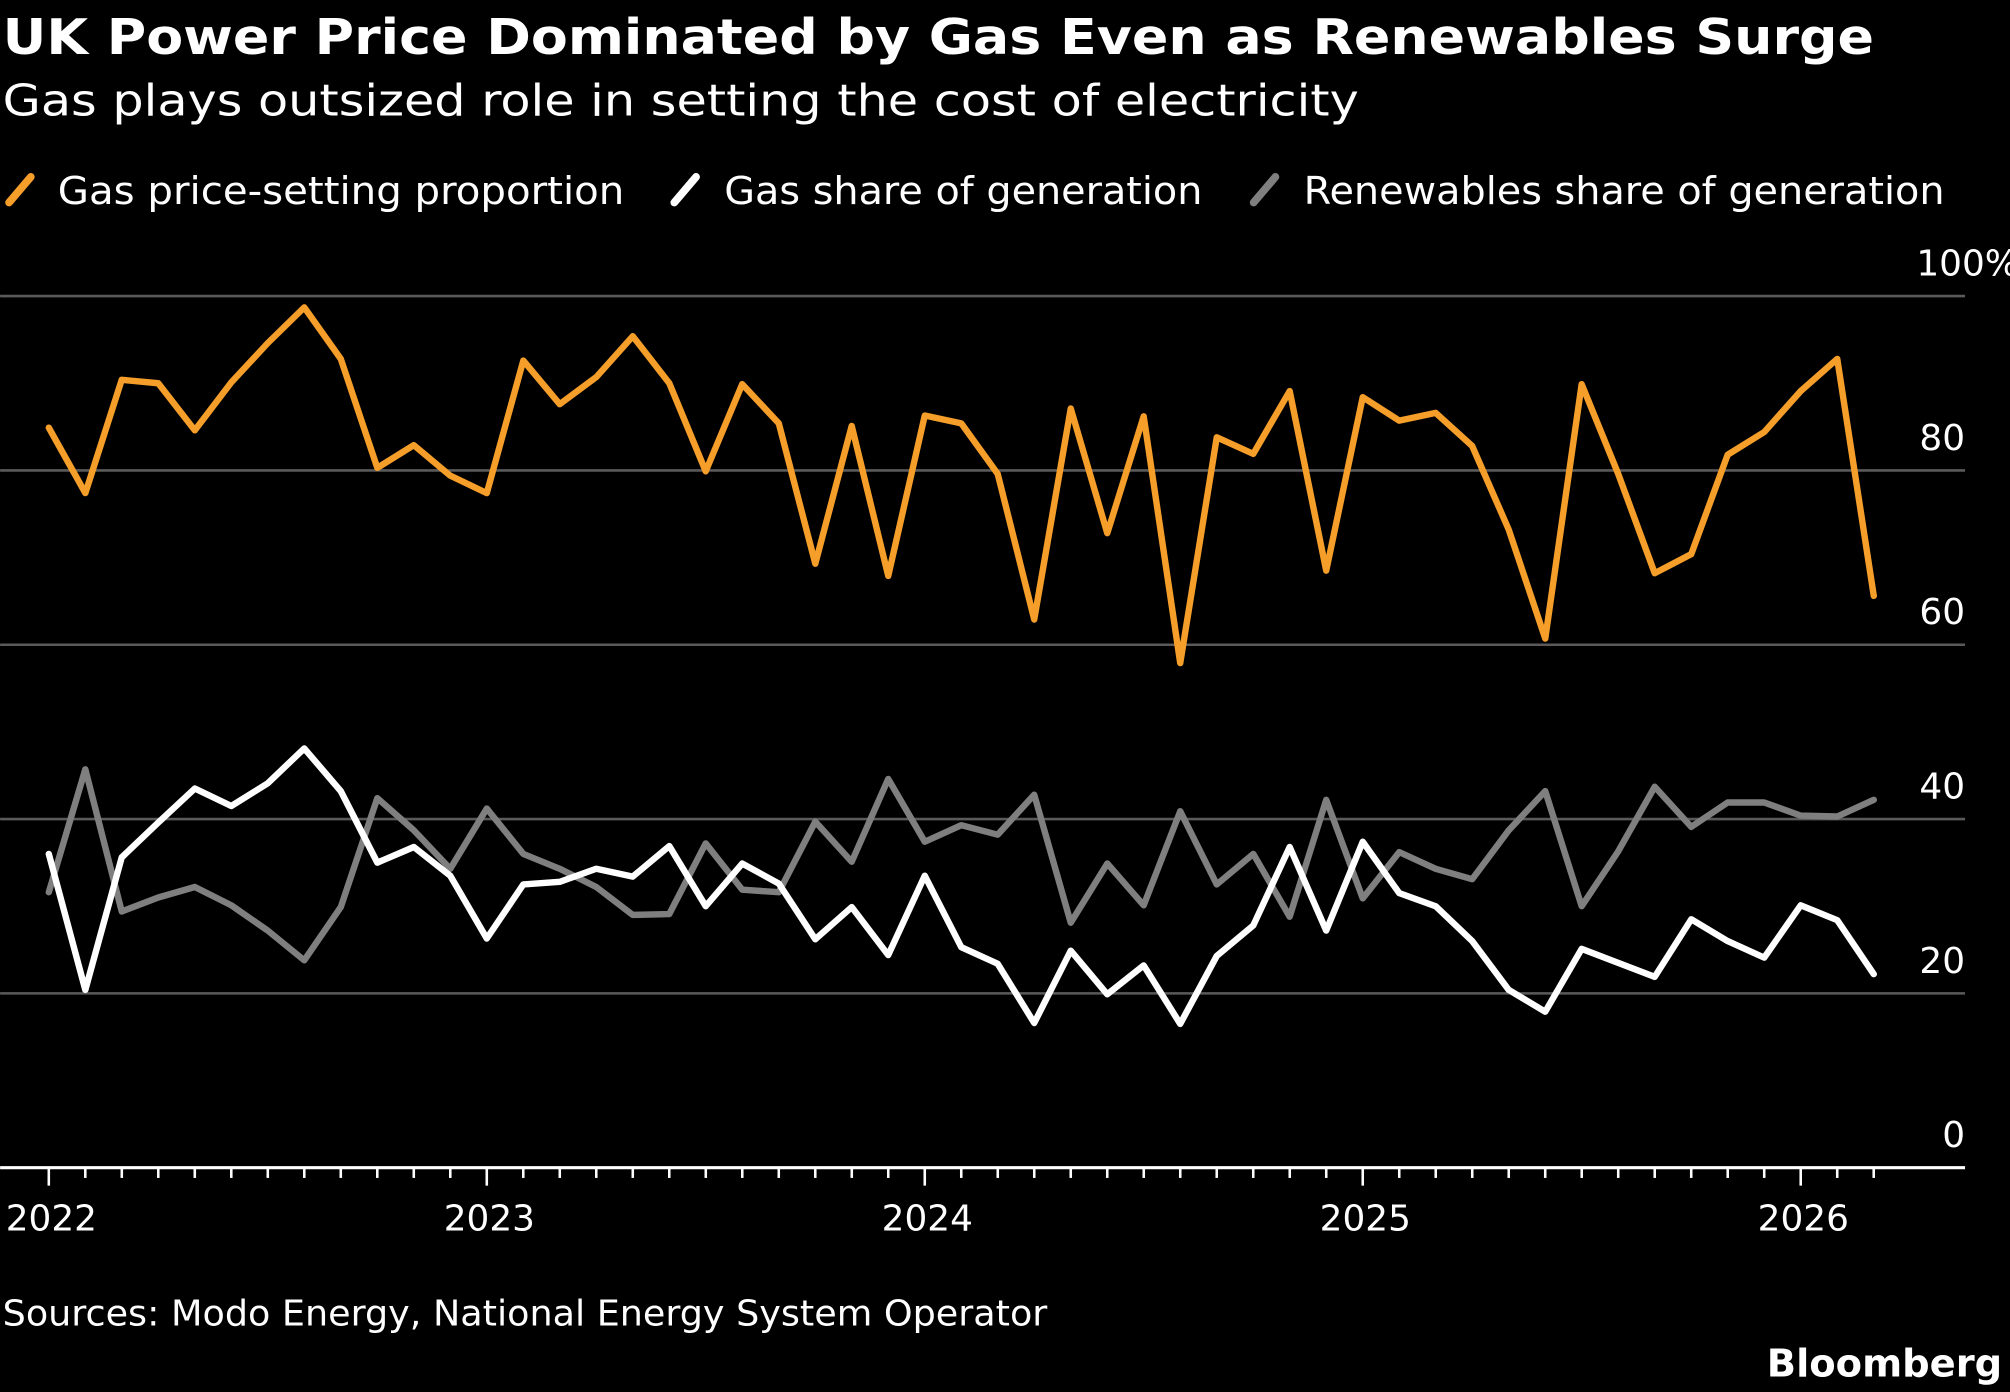  Describe the element at coordinates (927, 1218) in the screenshot. I see `x-tick-label: 2024` at that location.